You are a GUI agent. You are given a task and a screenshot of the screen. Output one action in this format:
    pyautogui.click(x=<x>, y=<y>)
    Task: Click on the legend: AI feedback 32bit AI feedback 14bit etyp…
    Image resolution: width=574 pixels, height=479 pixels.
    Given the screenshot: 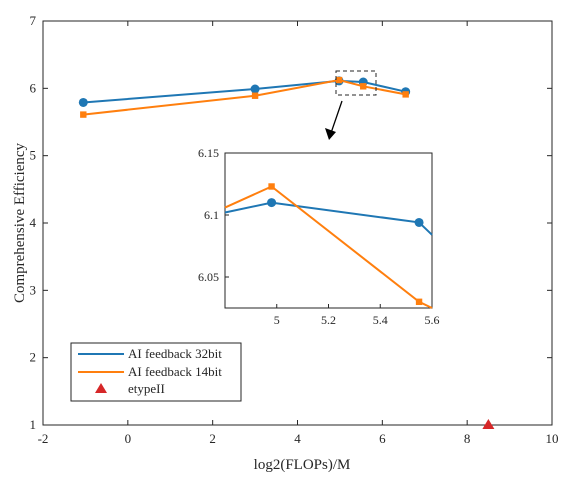 What is the action you would take?
    pyautogui.click(x=156, y=372)
    